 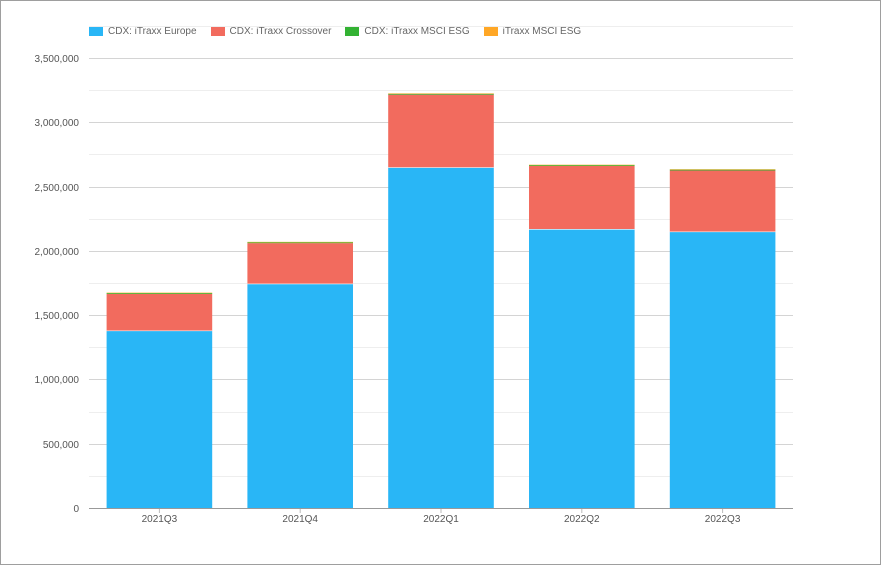 What do you see at coordinates (61, 445) in the screenshot?
I see `y-tick-label: 500,000` at bounding box center [61, 445].